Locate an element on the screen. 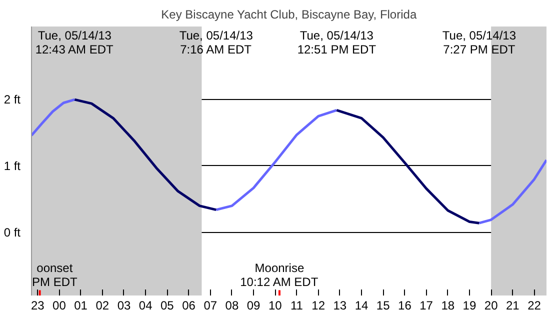 The width and height of the screenshot is (550, 312). y-tick-label: 1 ft is located at coordinates (13, 165).